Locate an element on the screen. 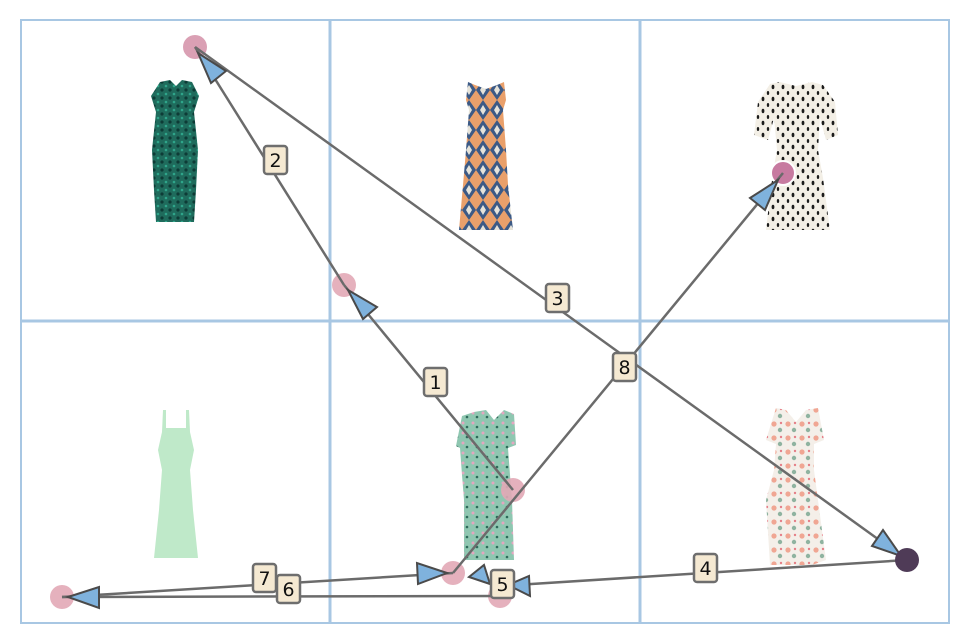  step-label-2: 2 is located at coordinates (275, 160).